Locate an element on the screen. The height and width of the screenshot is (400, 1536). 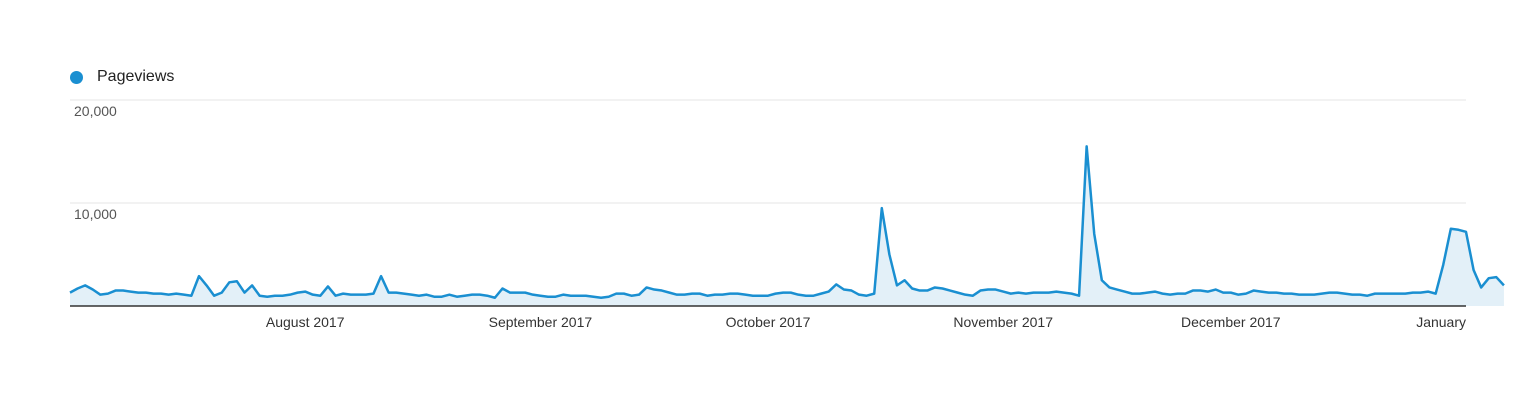
x-tick-label-2: October 2017 is located at coordinates (768, 322).